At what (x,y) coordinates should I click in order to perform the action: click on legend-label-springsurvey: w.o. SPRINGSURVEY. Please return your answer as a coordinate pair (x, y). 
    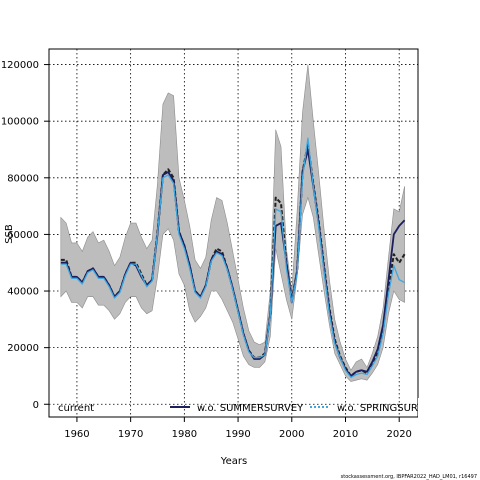
    Looking at the image, I should click on (387, 408).